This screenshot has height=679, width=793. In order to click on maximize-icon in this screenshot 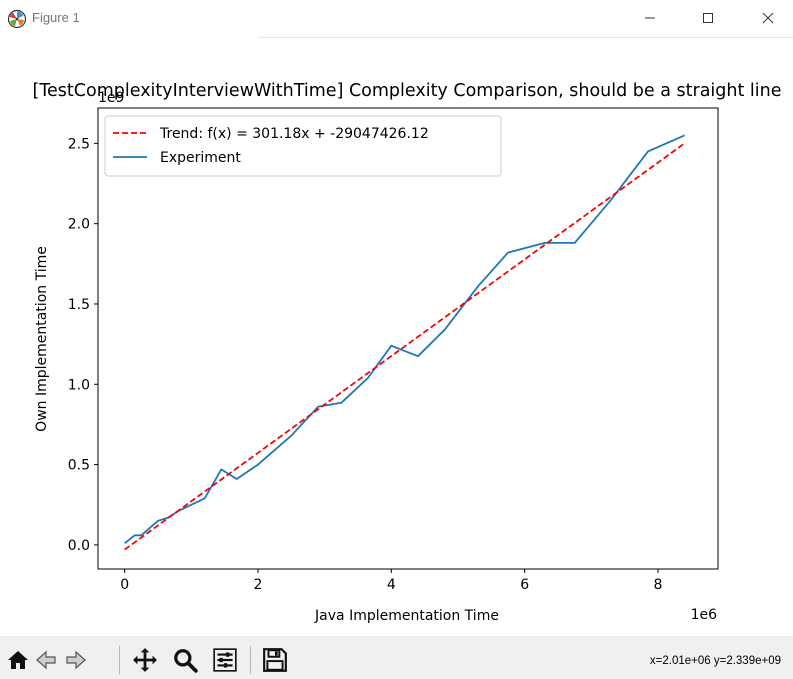, I will do `click(708, 18)`.